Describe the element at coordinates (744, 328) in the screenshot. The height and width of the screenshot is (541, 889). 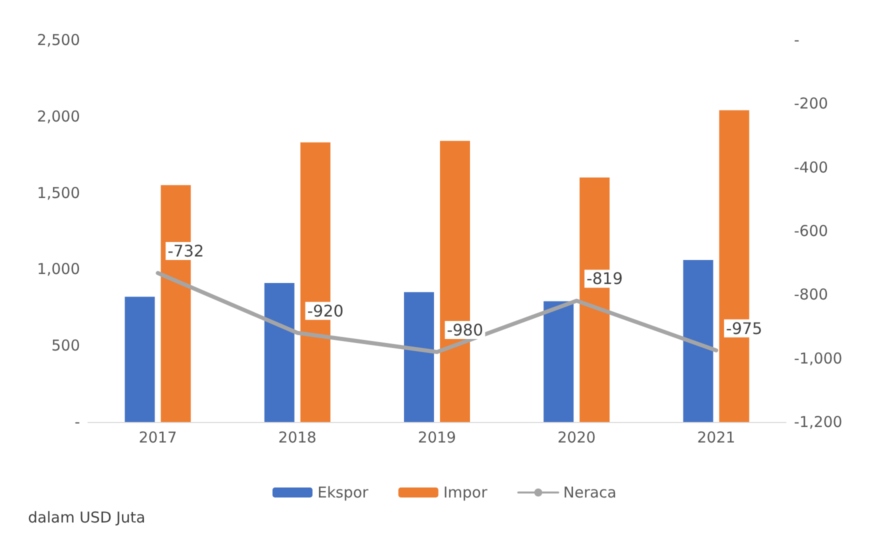
I see `data-label: -975` at that location.